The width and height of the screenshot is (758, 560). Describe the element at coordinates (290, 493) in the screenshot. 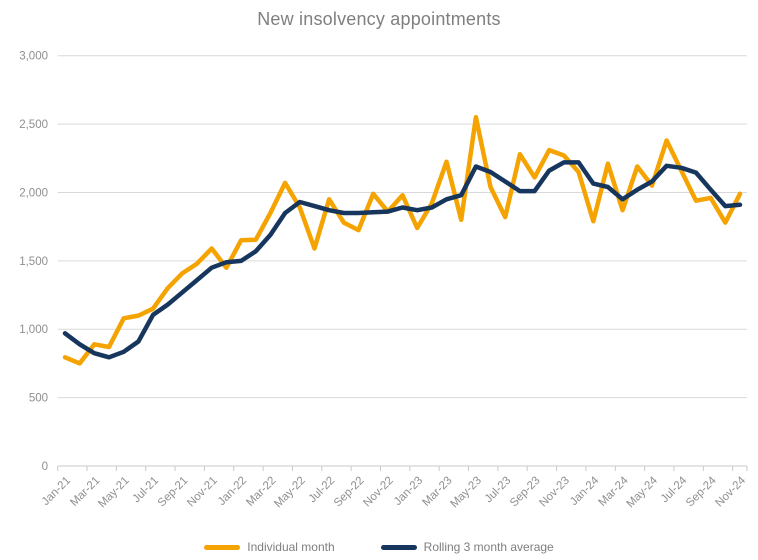

I see `x-axis-label: May-22` at that location.